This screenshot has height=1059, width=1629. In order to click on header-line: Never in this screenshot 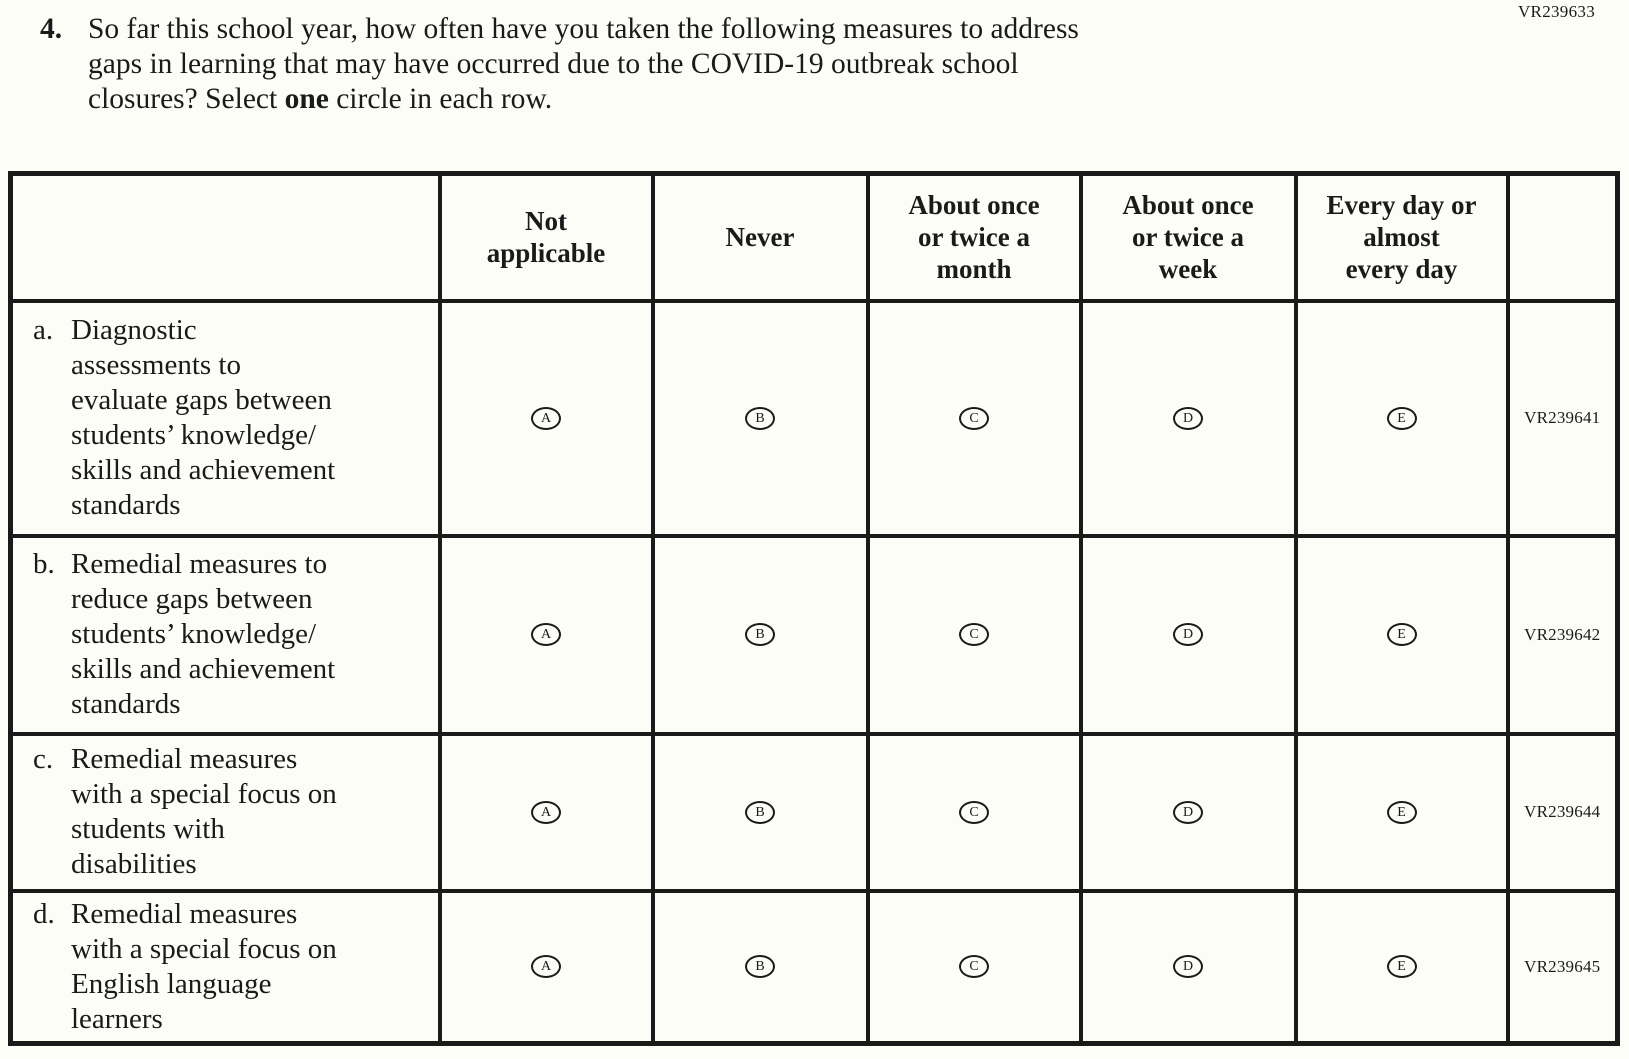, I will do `click(760, 237)`.